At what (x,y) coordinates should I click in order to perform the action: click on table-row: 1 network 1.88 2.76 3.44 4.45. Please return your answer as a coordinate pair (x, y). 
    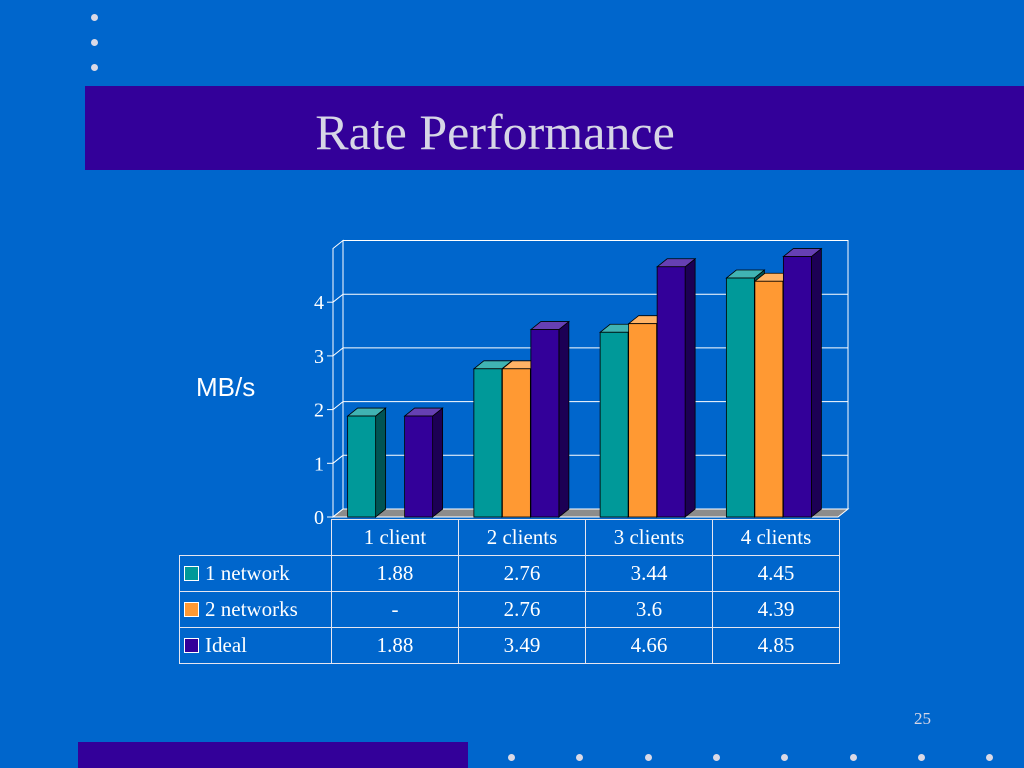
    Looking at the image, I should click on (509, 573).